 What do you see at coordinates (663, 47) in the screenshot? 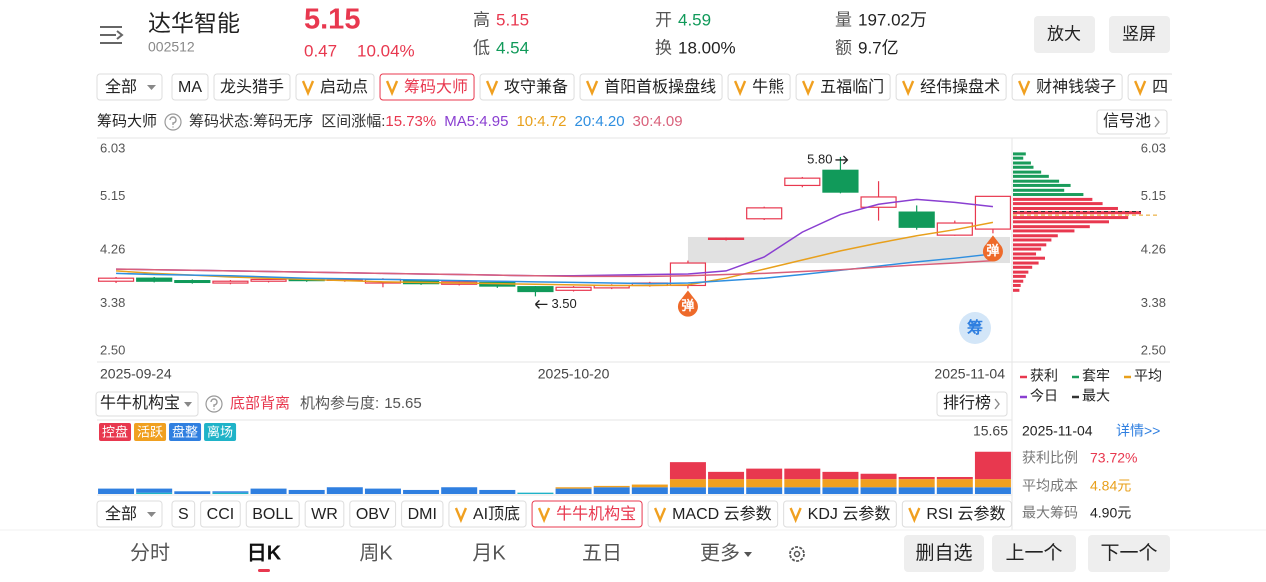
I see `stat-label: 换` at bounding box center [663, 47].